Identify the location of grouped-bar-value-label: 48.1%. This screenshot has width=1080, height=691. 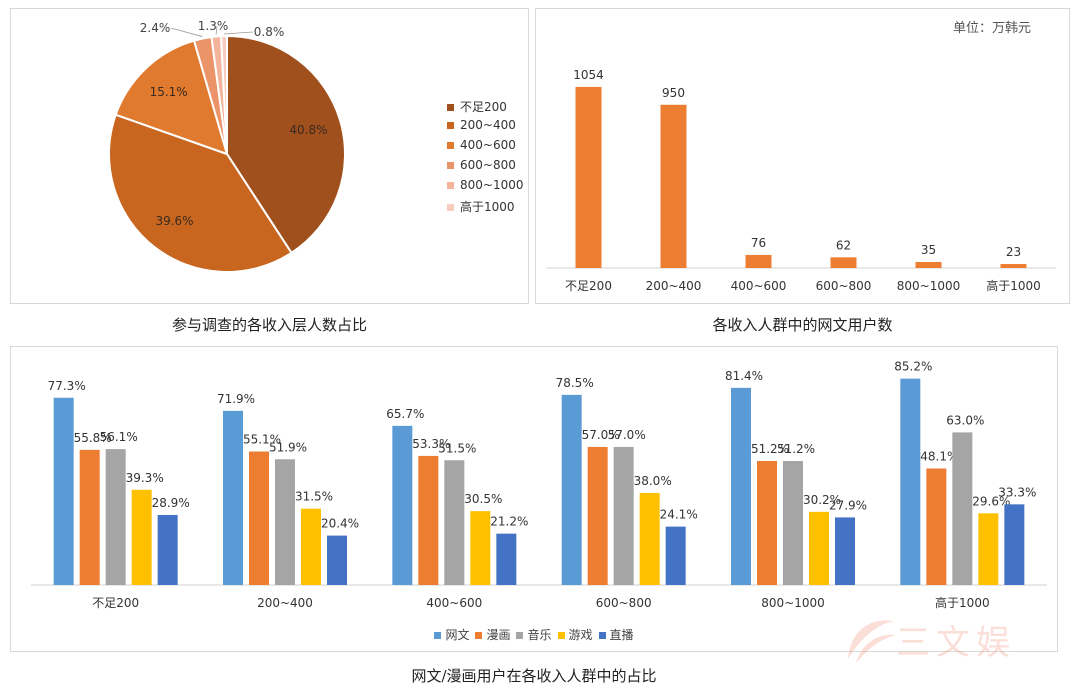
(939, 456).